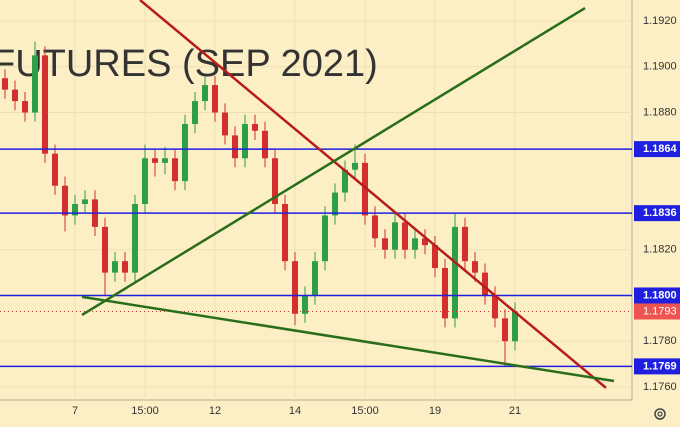  What do you see at coordinates (660, 295) in the screenshot?
I see `level-label: 1.1800` at bounding box center [660, 295].